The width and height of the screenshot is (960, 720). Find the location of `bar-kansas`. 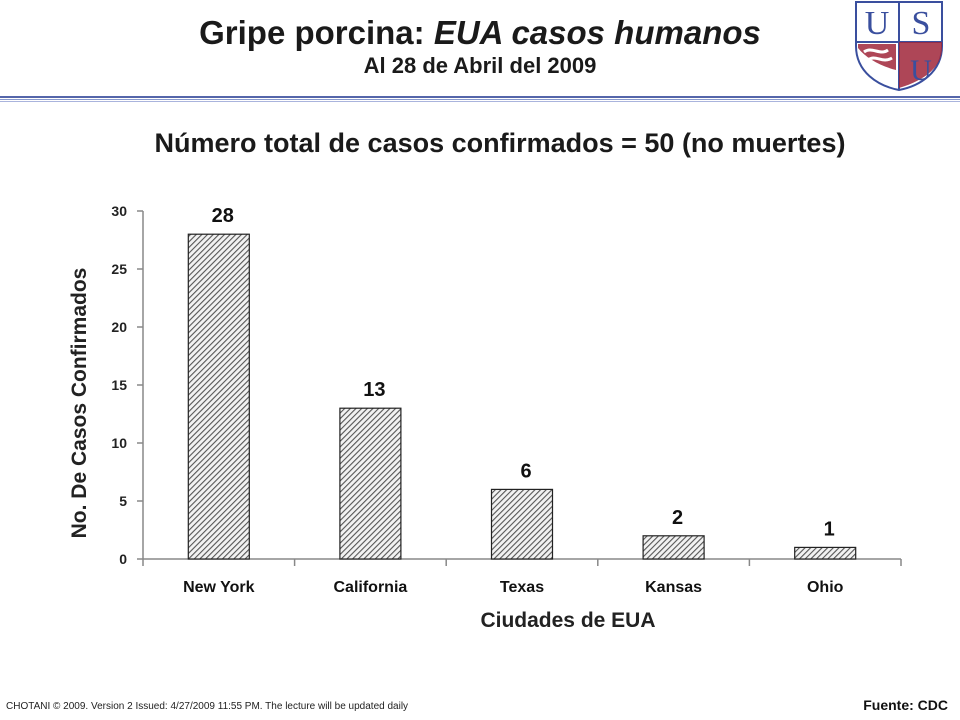

bar-kansas is located at coordinates (673, 547).